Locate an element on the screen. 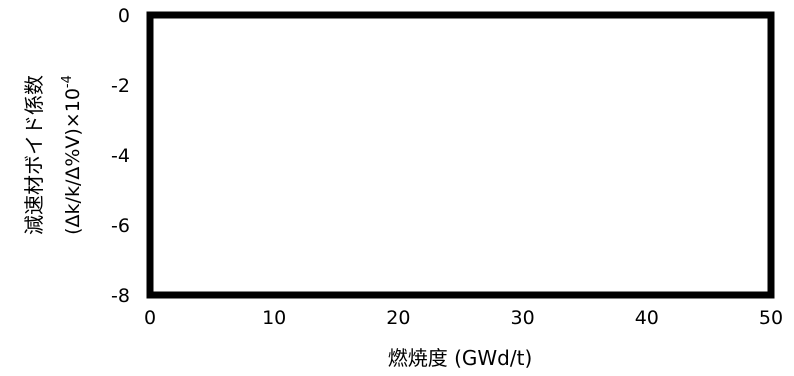 The height and width of the screenshot is (376, 794). x-tick-label: 0 is located at coordinates (150, 318).